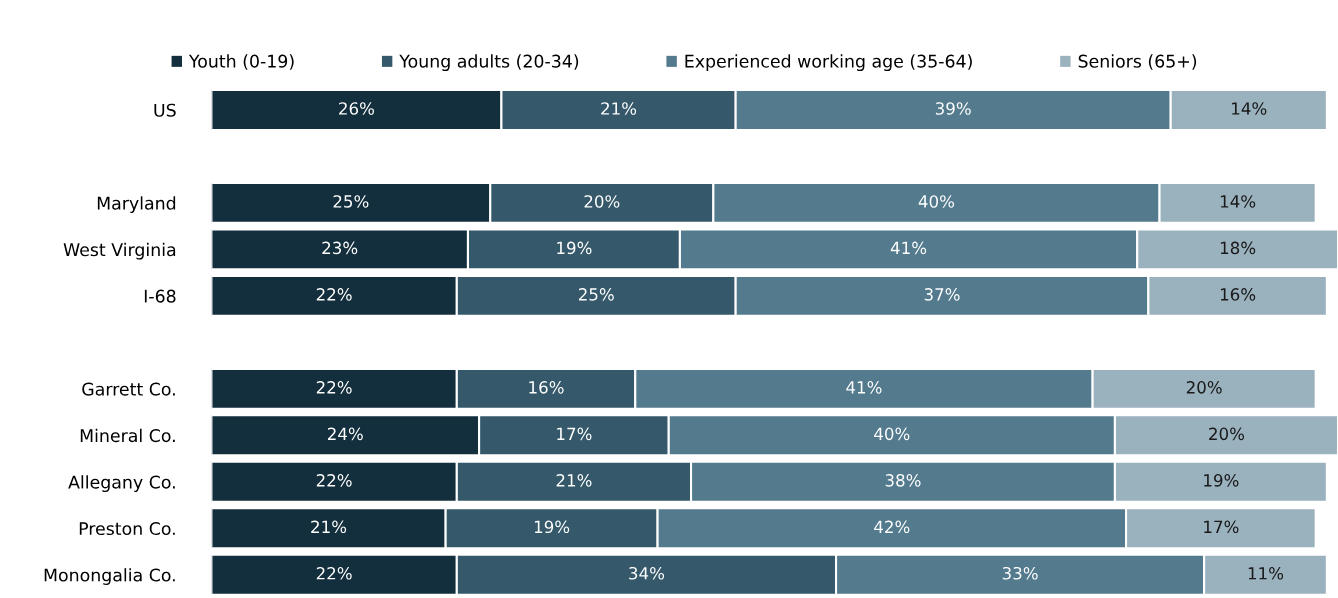 The height and width of the screenshot is (598, 1338). Describe the element at coordinates (345, 434) in the screenshot. I see `data-label: 24%` at that location.